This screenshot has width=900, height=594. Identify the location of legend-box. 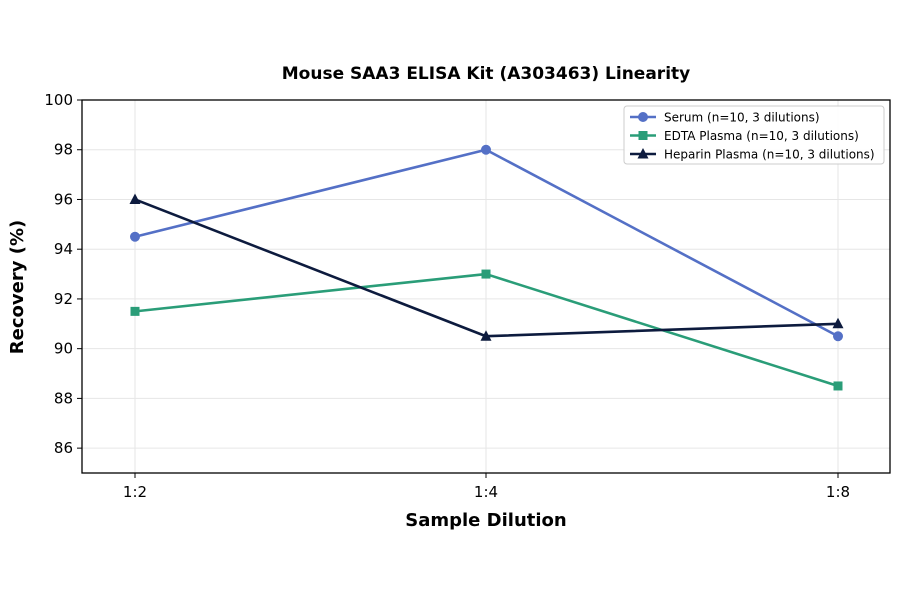
(754, 135).